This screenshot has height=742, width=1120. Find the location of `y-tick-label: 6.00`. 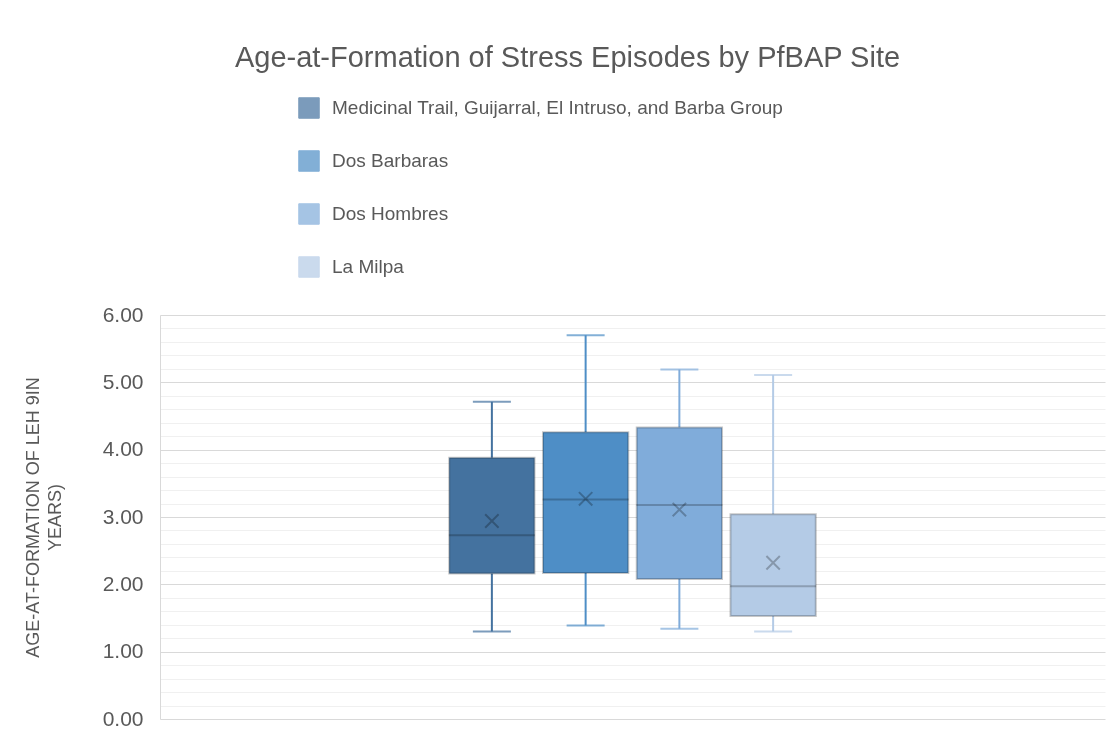

y-tick-label: 6.00 is located at coordinates (123, 314).